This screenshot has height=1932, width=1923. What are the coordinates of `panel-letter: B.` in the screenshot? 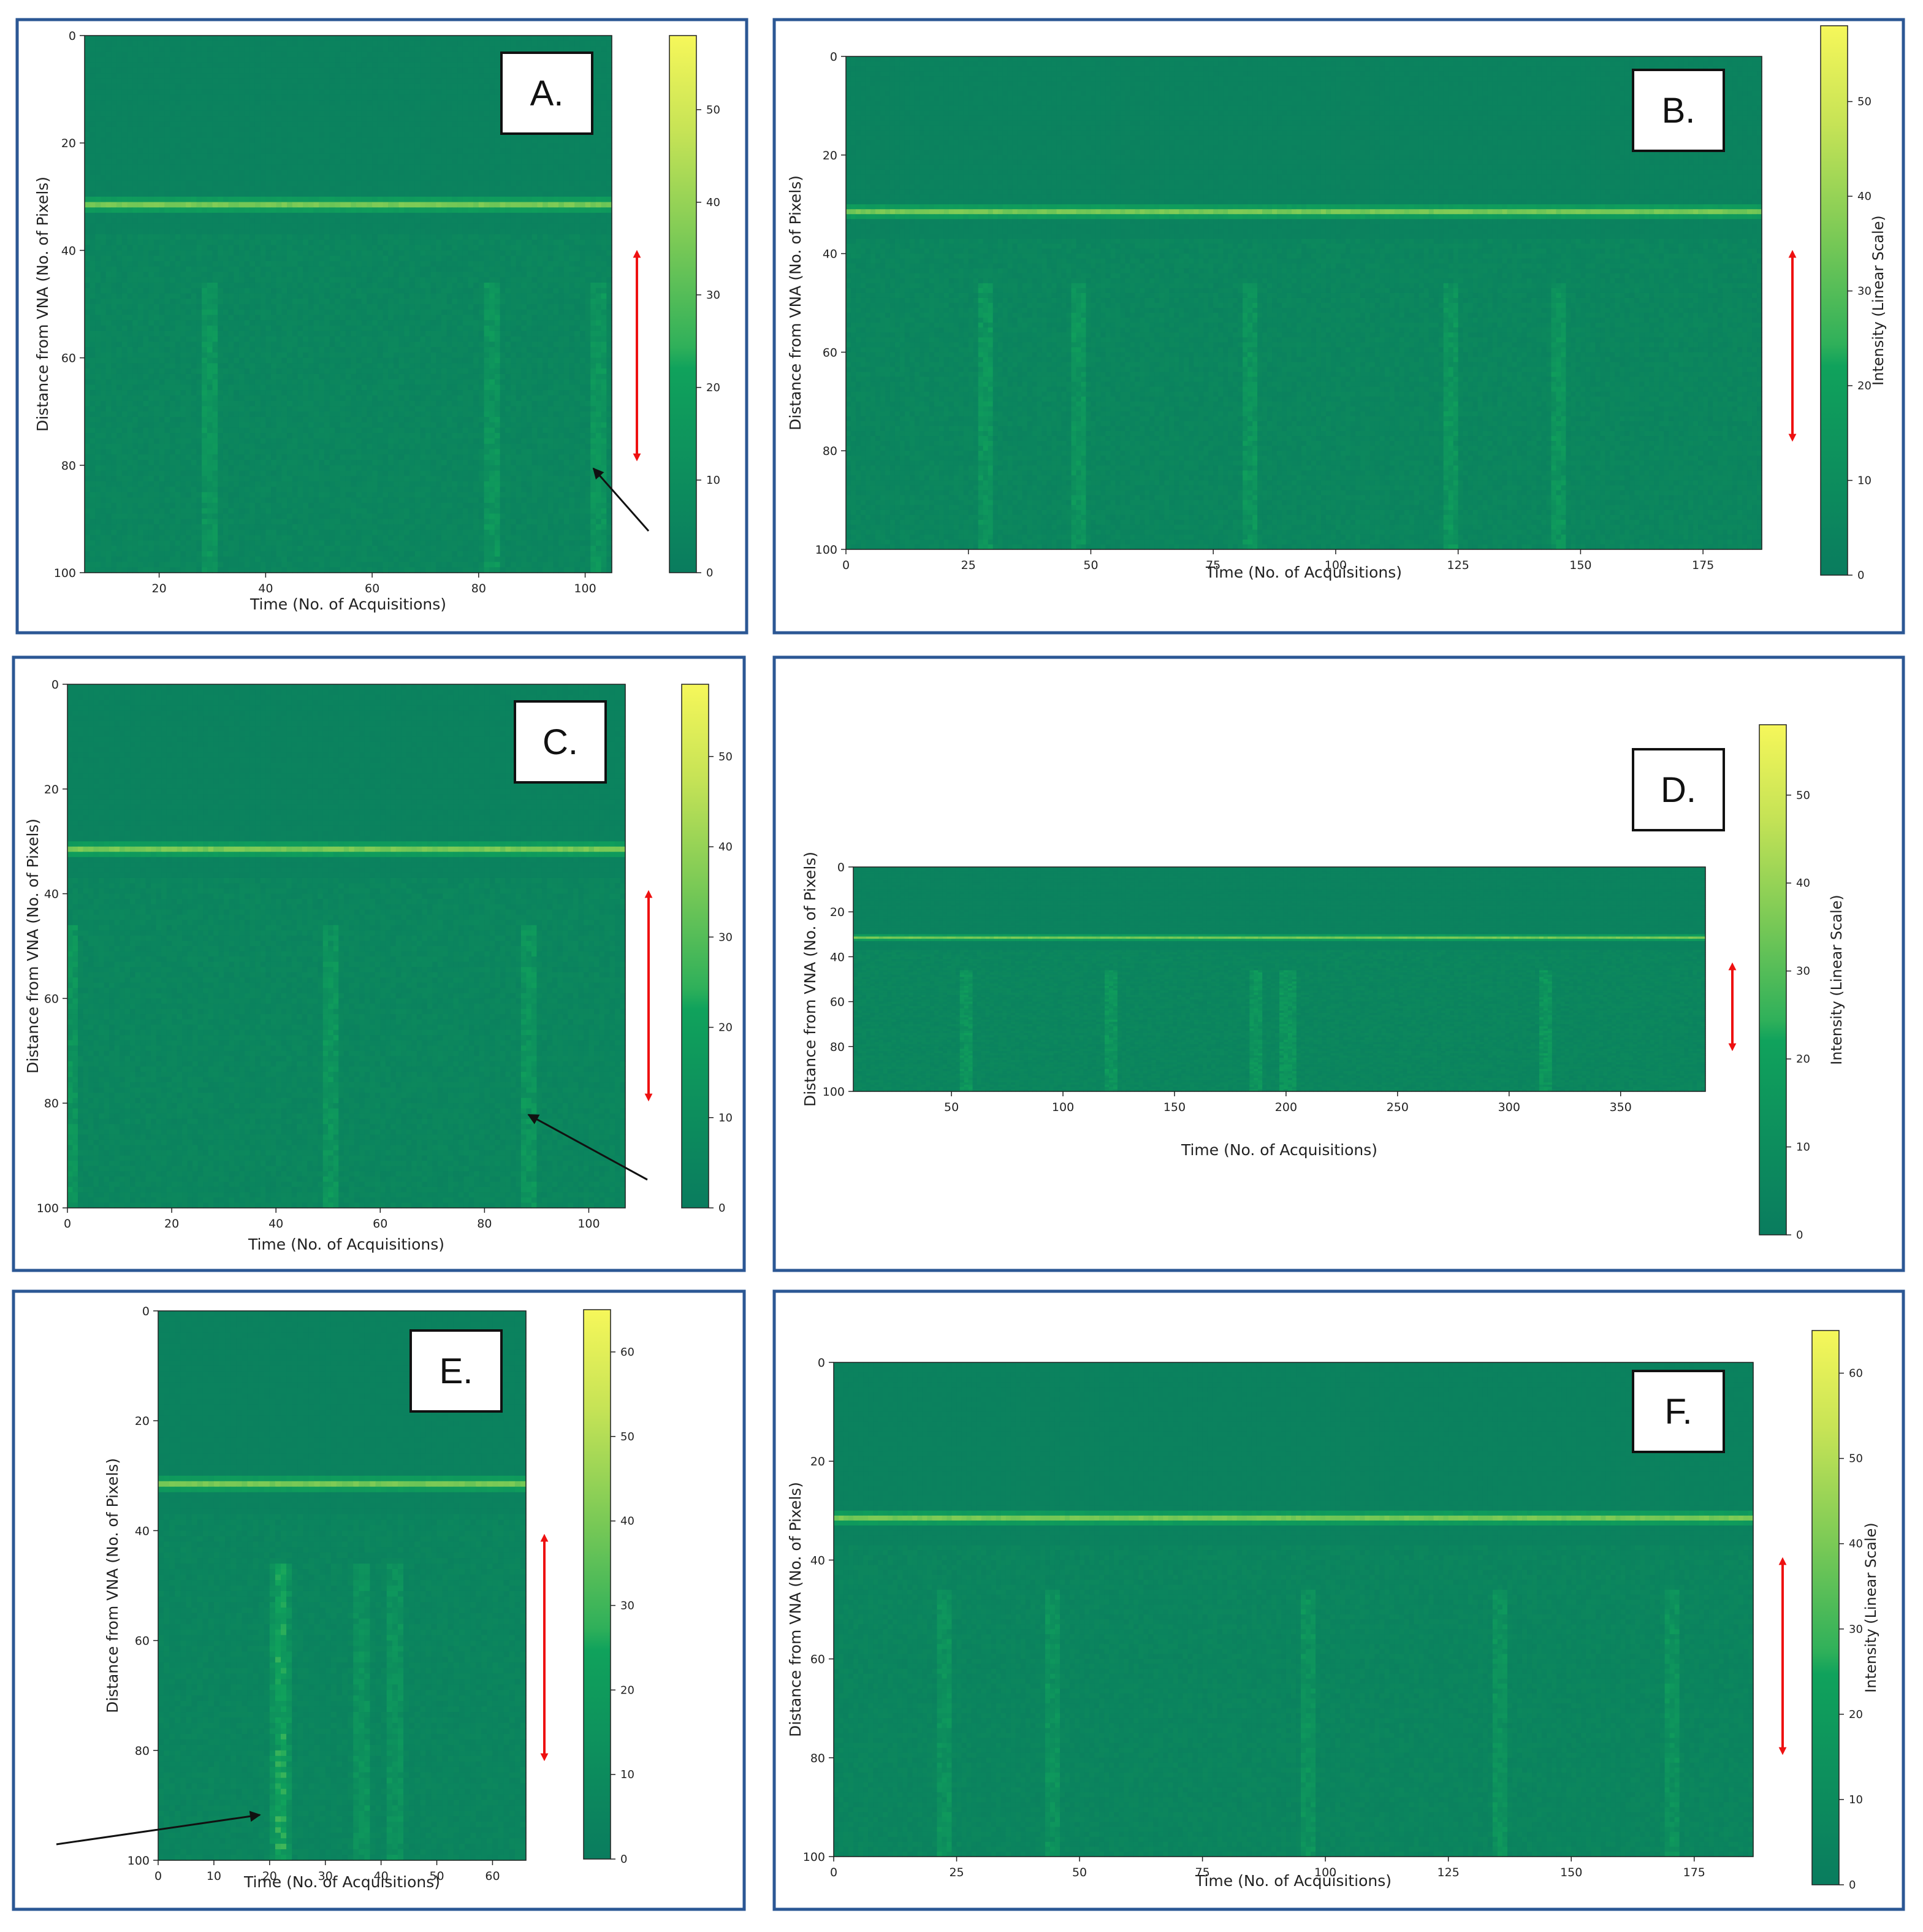 It's located at (1679, 111).